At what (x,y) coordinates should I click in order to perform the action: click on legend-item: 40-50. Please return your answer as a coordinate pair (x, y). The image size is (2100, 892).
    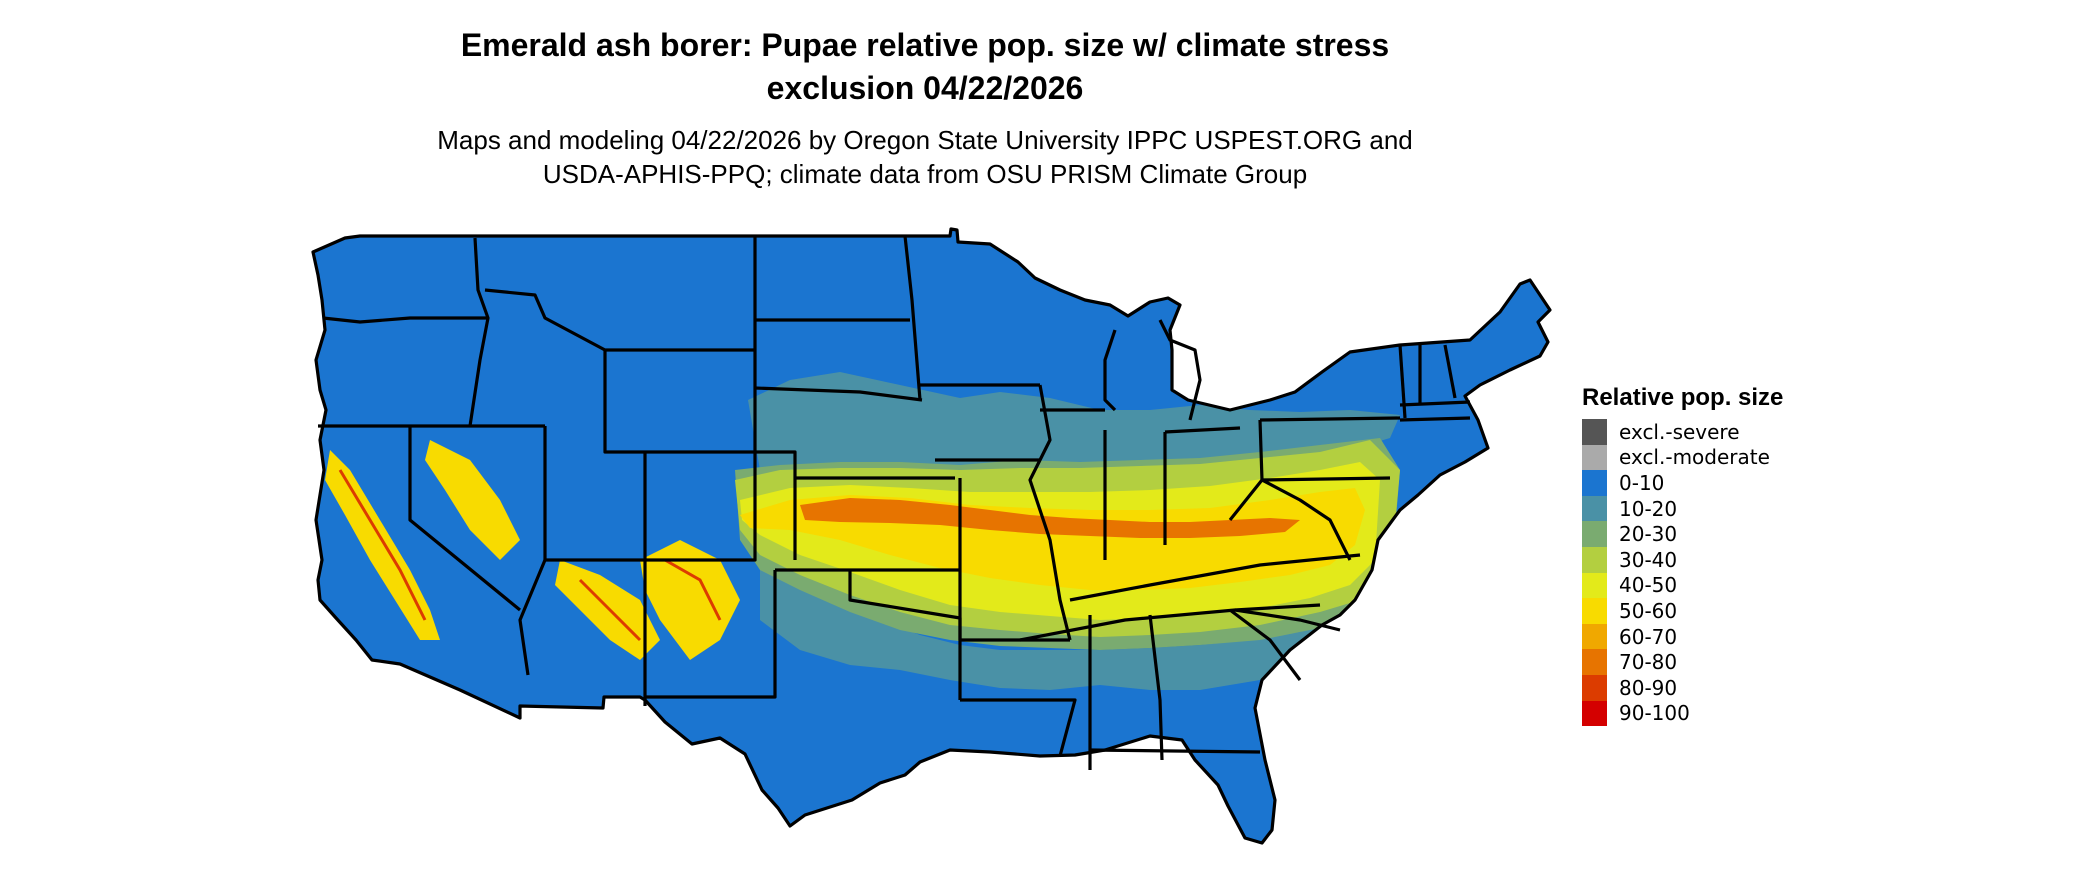
    Looking at the image, I should click on (1682, 585).